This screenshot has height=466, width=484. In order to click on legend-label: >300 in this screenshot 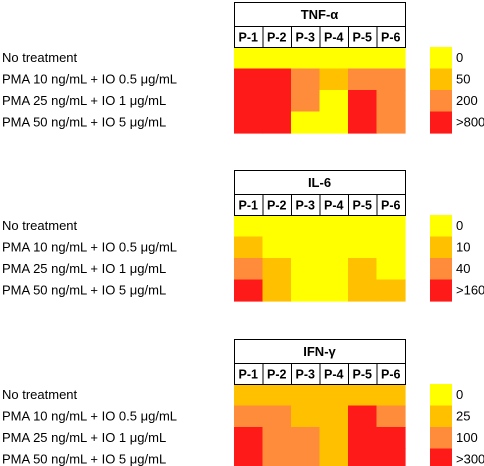, I will do `click(470, 459)`.